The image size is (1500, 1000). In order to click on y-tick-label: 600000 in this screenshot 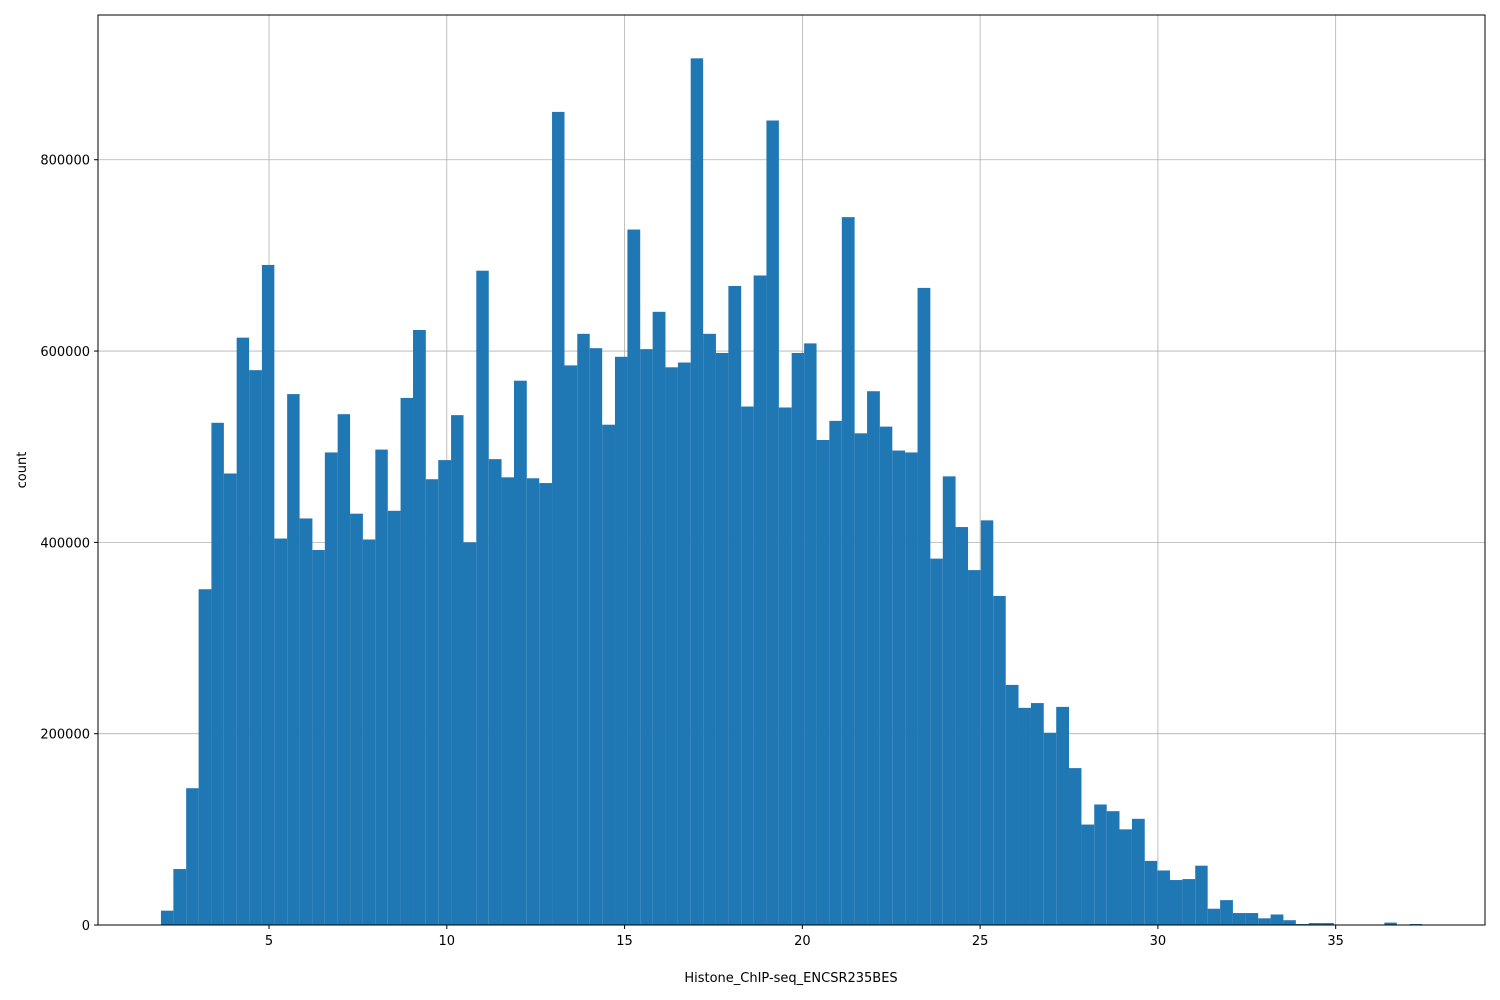, I will do `click(65, 352)`.